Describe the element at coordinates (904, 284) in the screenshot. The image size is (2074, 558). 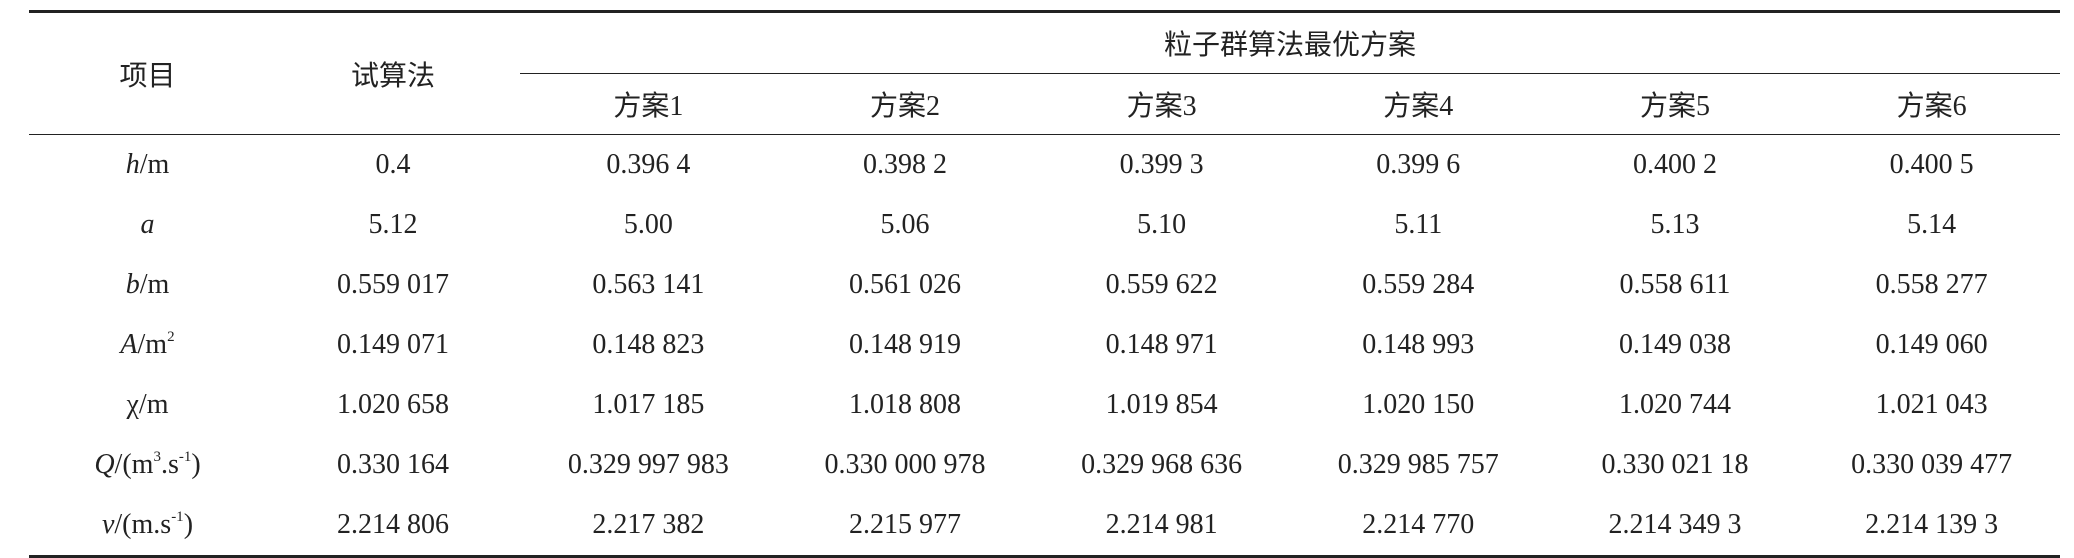
I see `value-cell: 0.561 026` at that location.